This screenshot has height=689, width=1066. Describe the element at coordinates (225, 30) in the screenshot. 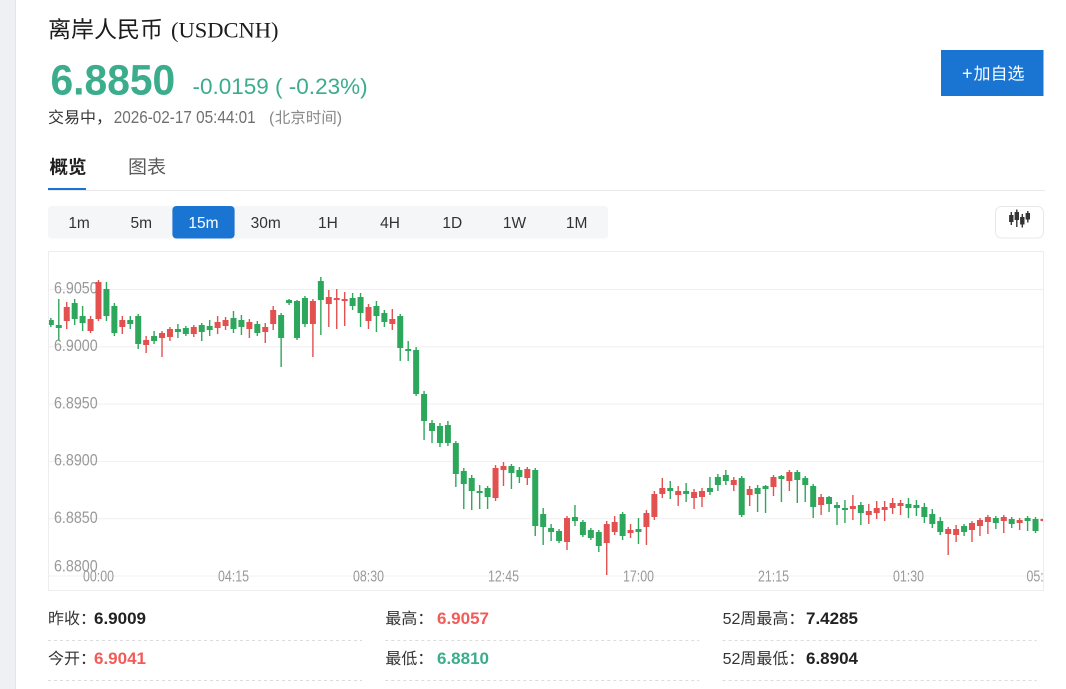

I see `svg-text: (USDCNH)` at that location.